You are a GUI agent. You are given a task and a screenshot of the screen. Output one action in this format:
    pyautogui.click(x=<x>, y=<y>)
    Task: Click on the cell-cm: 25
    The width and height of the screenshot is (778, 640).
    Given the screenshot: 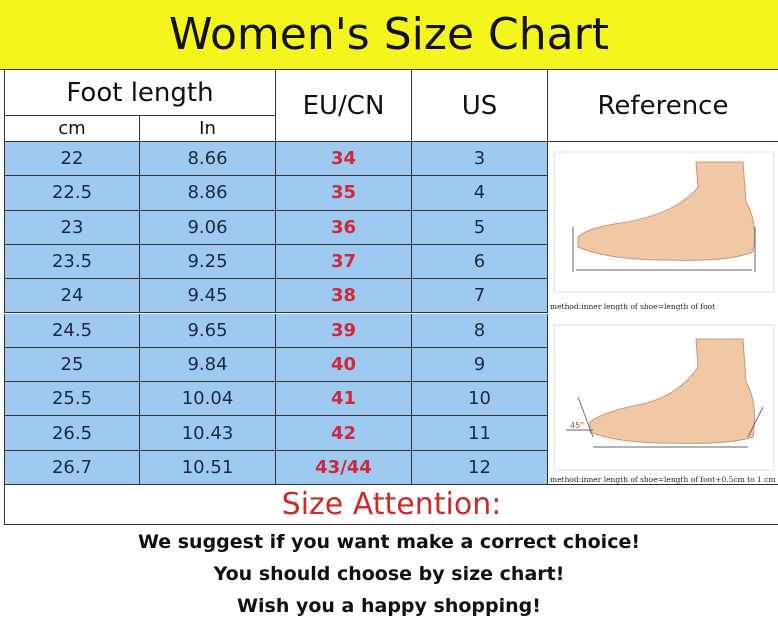 What is the action you would take?
    pyautogui.click(x=72, y=365)
    